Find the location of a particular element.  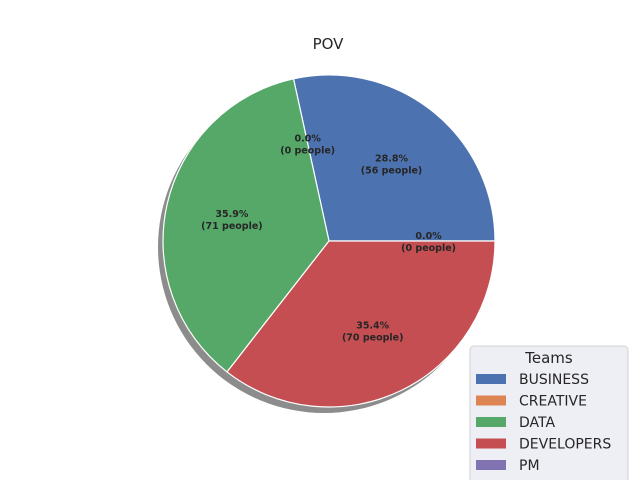

slice-percent-developers: 35.4% is located at coordinates (372, 326).